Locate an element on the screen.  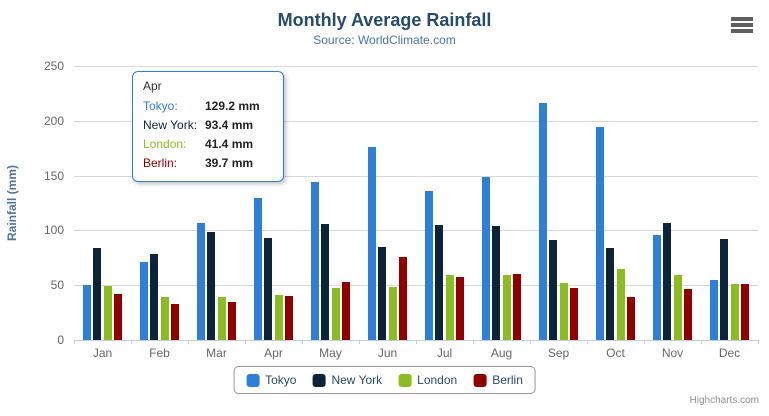
tooltip-series-value: 129.2 mm is located at coordinates (232, 106).